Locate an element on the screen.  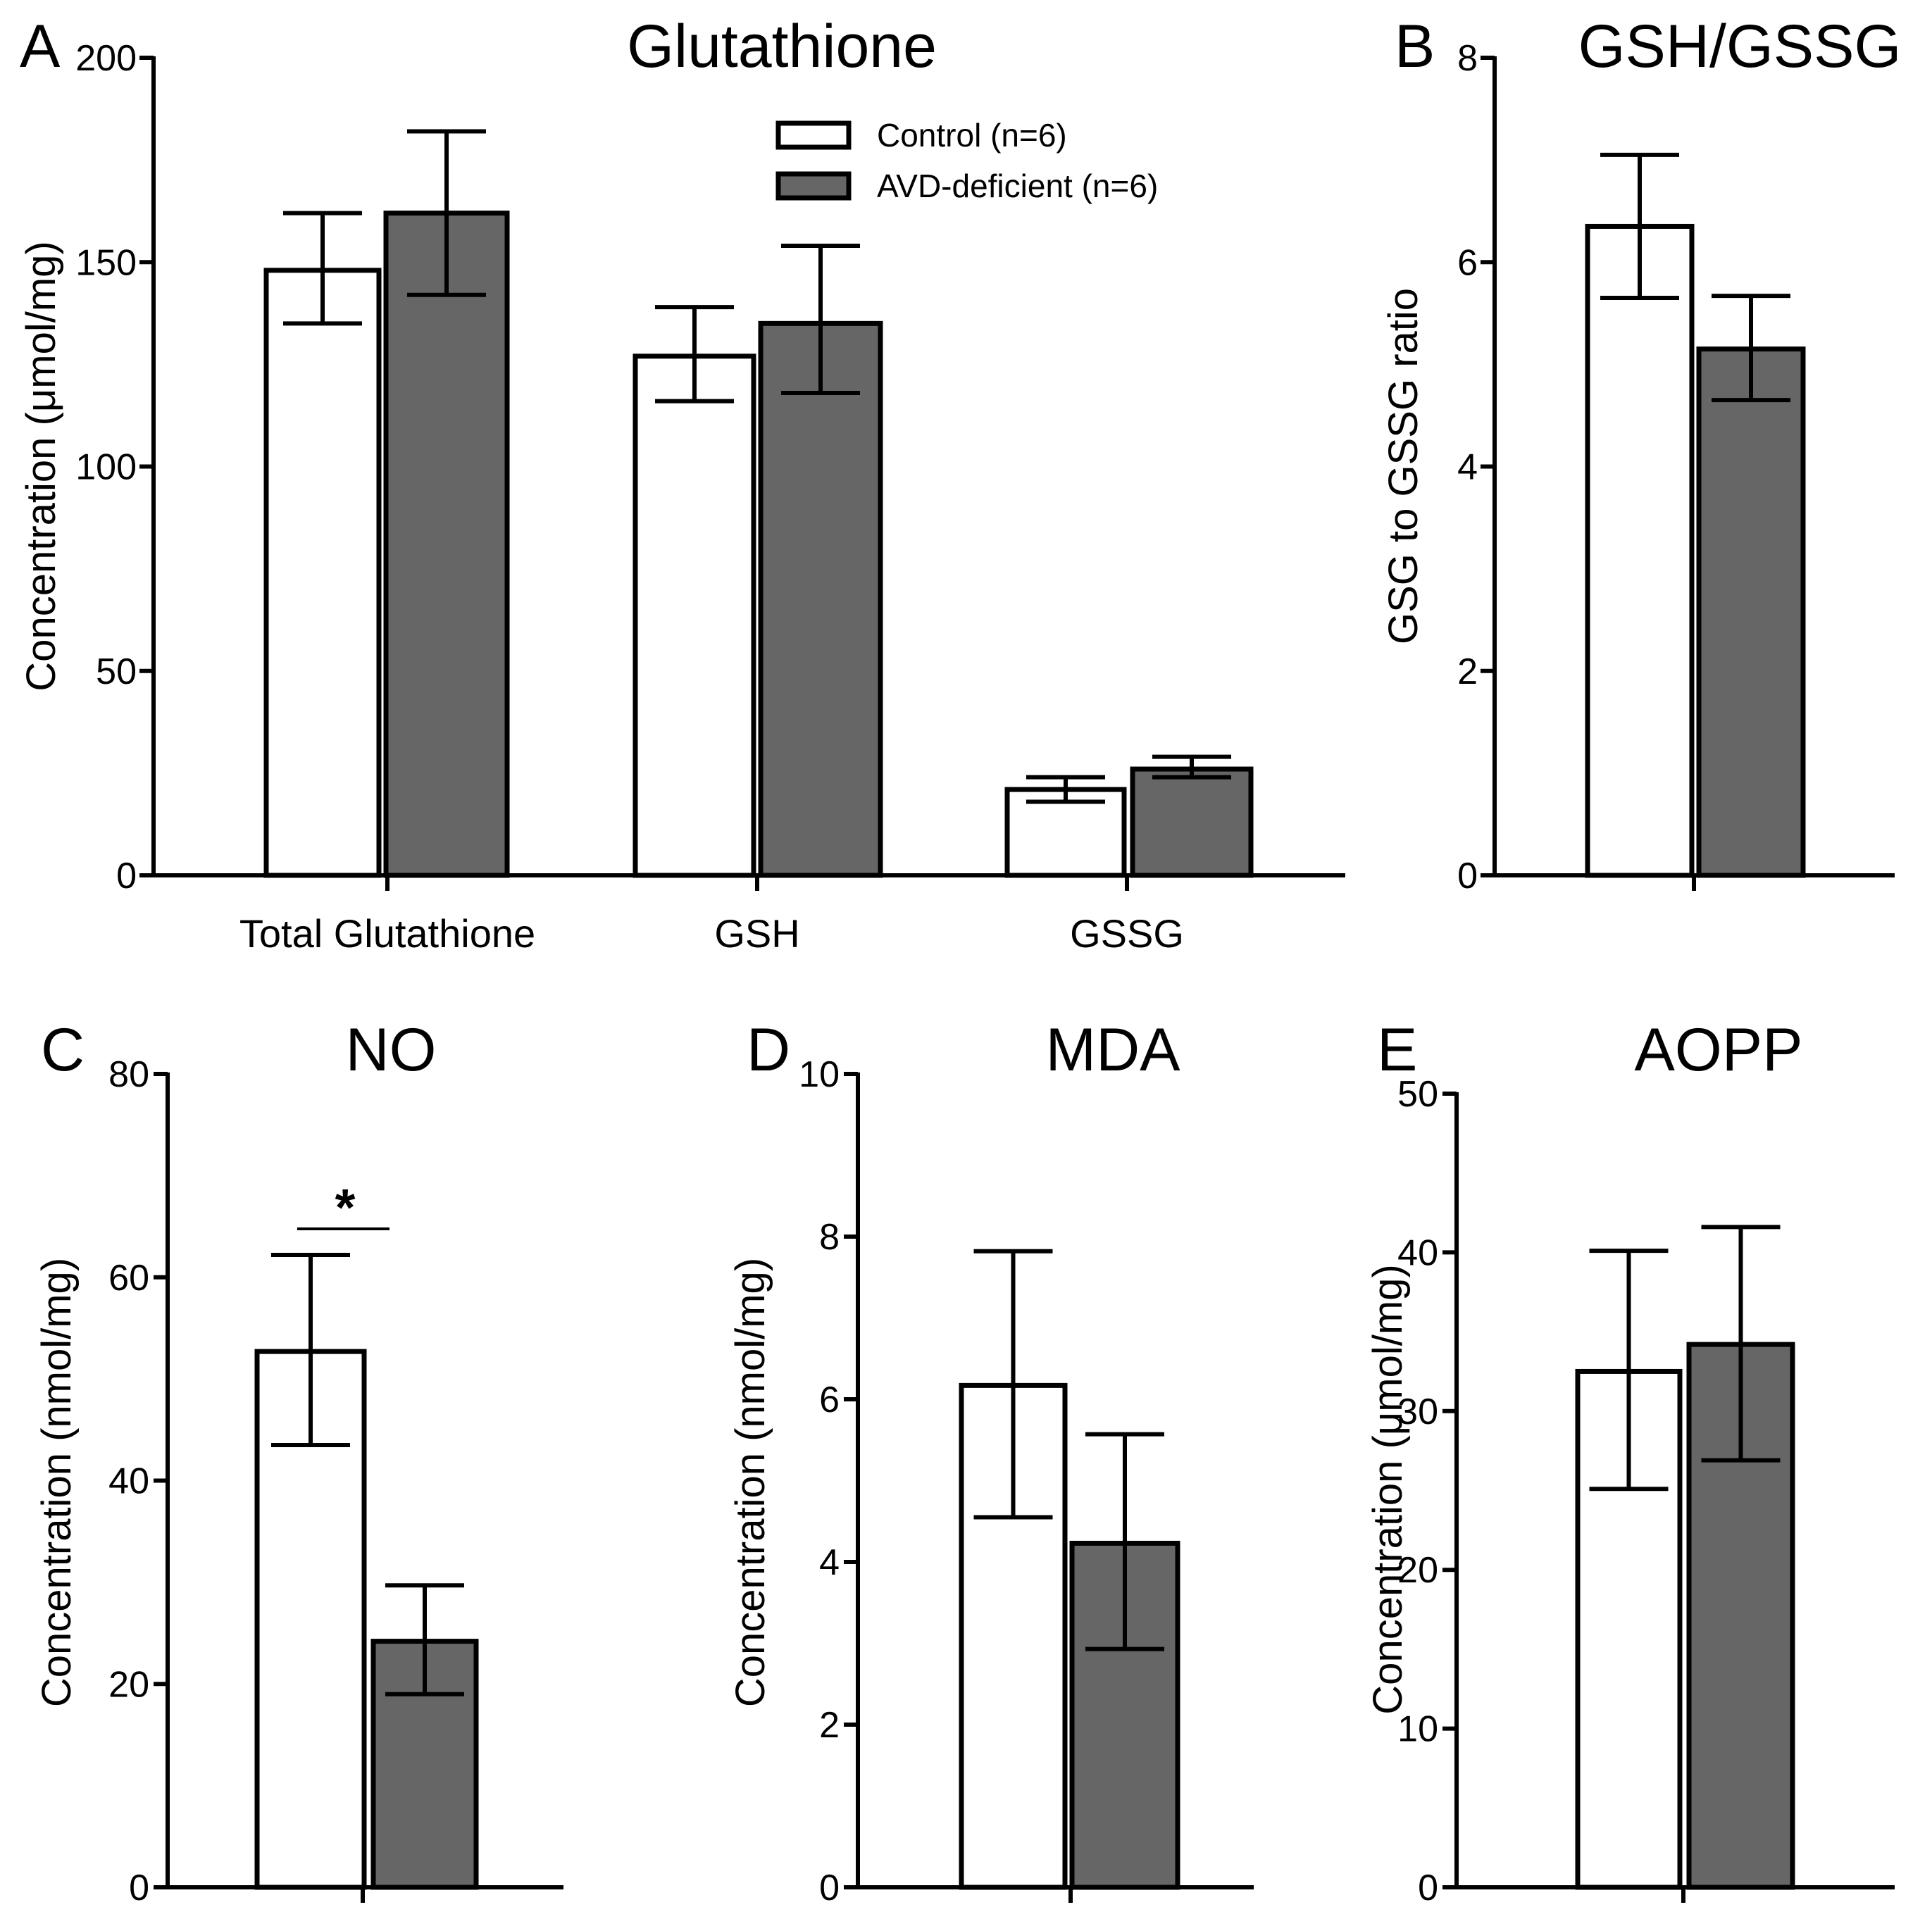
panel-letter: E is located at coordinates (1397, 1050).